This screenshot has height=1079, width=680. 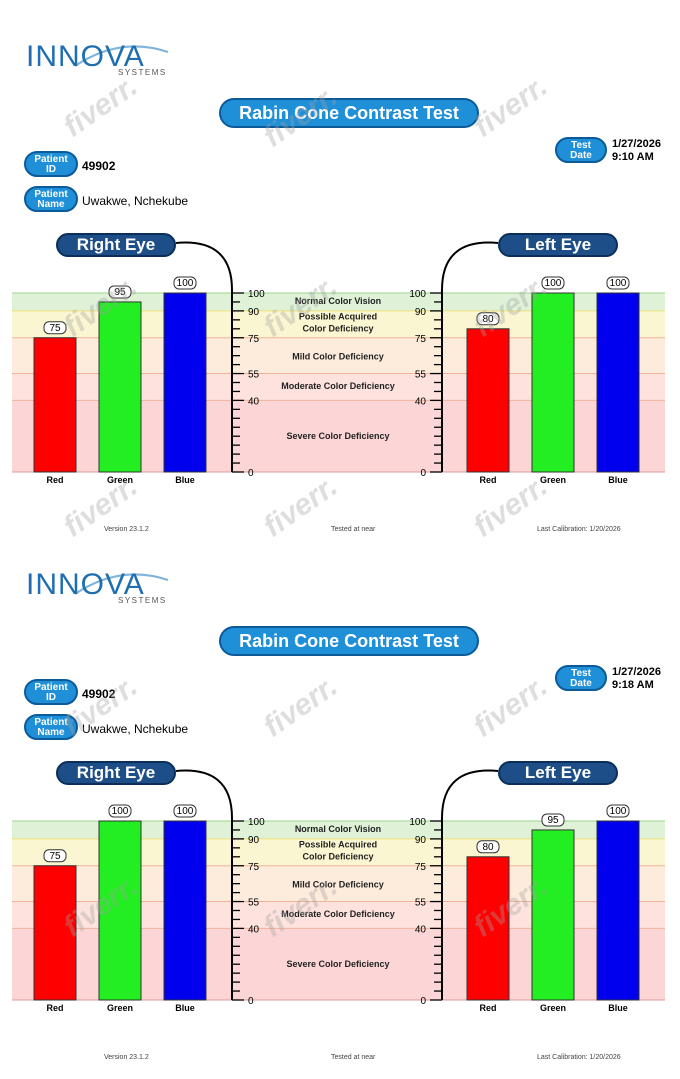 What do you see at coordinates (55, 405) in the screenshot?
I see `right-bar-red` at bounding box center [55, 405].